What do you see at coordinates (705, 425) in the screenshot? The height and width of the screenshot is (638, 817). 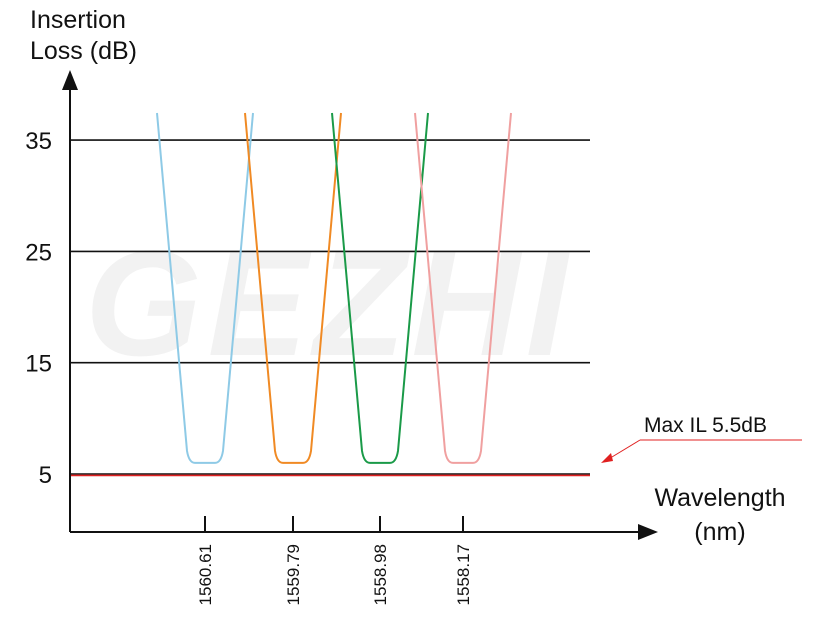 I see `max-il-annotation: Max IL 5.5dB` at bounding box center [705, 425].